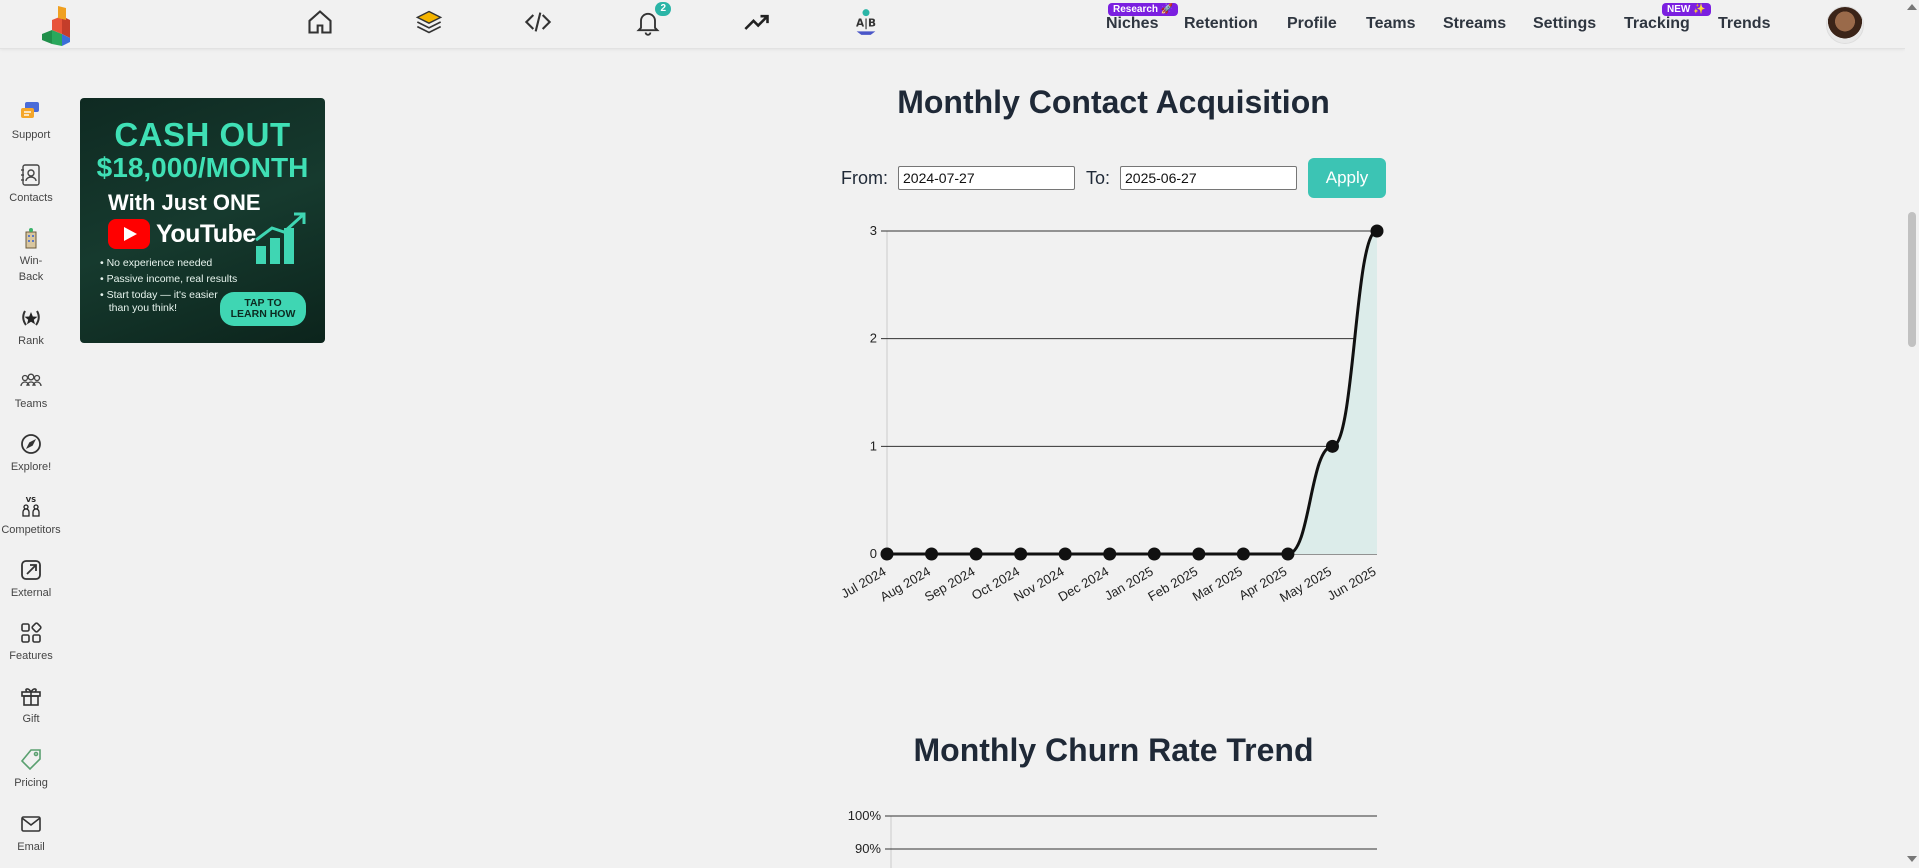 The height and width of the screenshot is (868, 1919). What do you see at coordinates (31, 121) in the screenshot?
I see `sidebar-item-support: Support` at bounding box center [31, 121].